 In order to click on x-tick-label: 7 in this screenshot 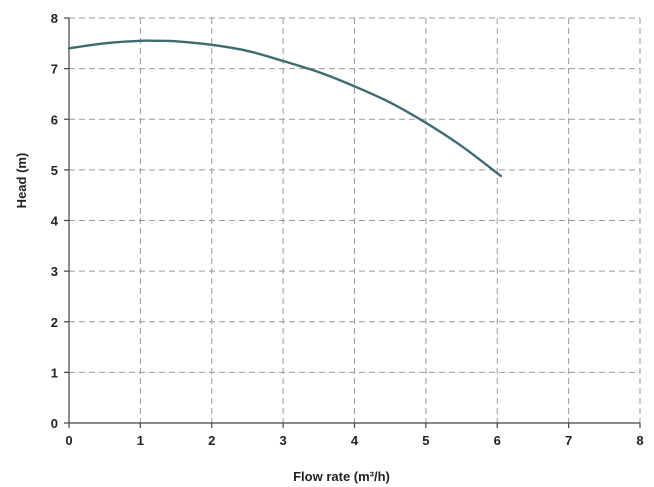, I will do `click(568, 440)`.